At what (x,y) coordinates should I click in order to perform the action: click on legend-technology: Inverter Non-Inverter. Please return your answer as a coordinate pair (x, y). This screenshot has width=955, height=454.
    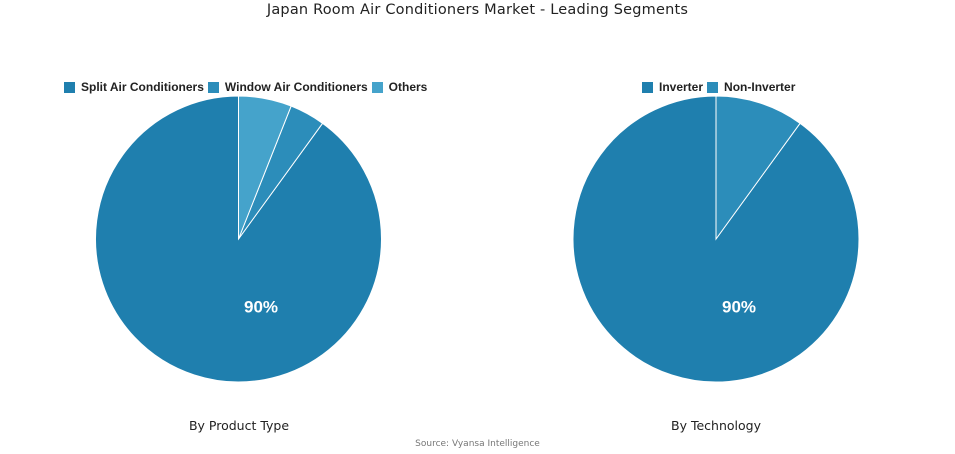
    Looking at the image, I should click on (720, 87).